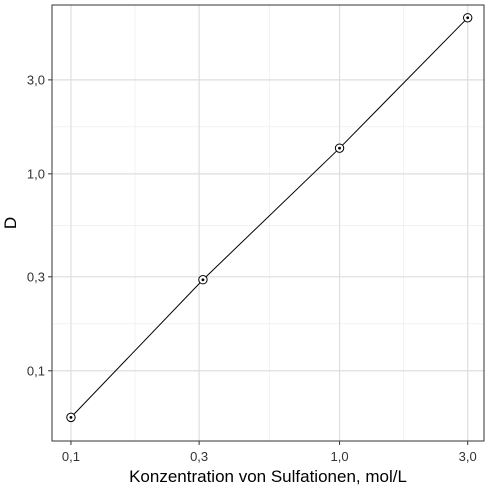 This screenshot has height=489, width=488. I want to click on x-tick-label: 0,1, so click(71, 456).